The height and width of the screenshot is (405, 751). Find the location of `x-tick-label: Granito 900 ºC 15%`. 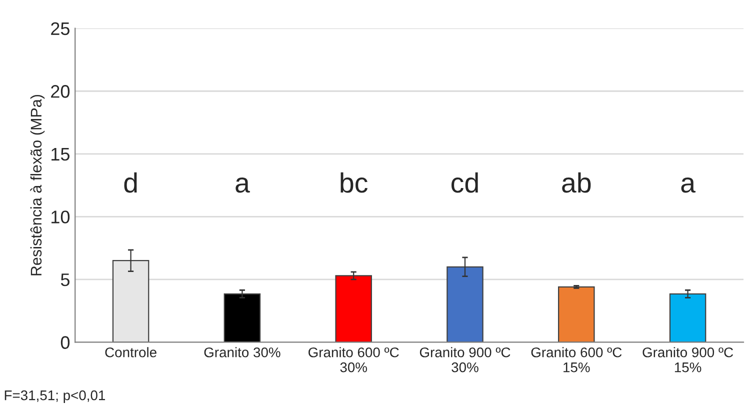

x-tick-label: Granito 900 ºC 15% is located at coordinates (688, 359).